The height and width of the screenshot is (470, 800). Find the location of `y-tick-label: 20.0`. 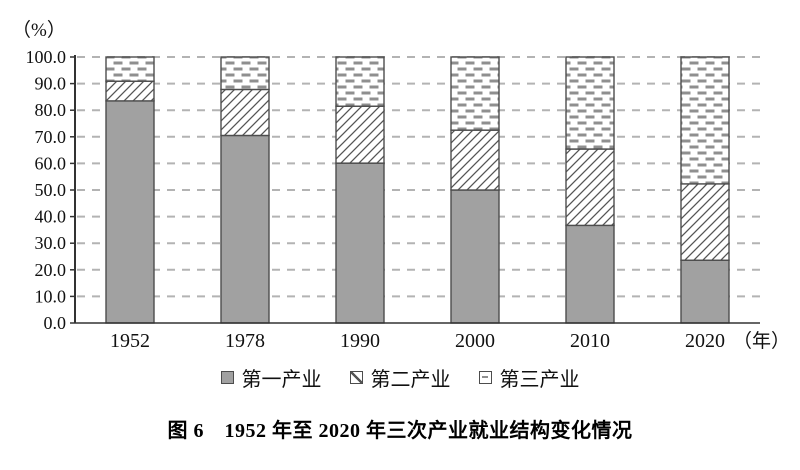

y-tick-label: 20.0 is located at coordinates (51, 270).